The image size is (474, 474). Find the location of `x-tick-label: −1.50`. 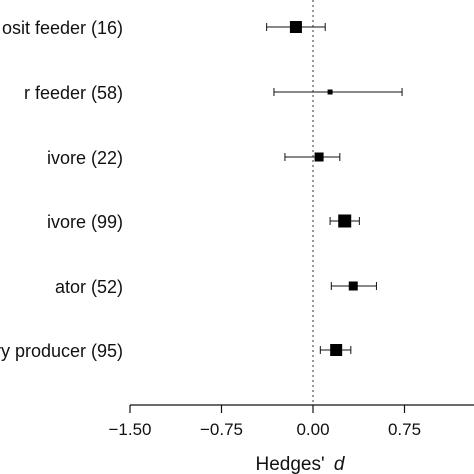

x-tick-label: −1.50 is located at coordinates (129, 429).